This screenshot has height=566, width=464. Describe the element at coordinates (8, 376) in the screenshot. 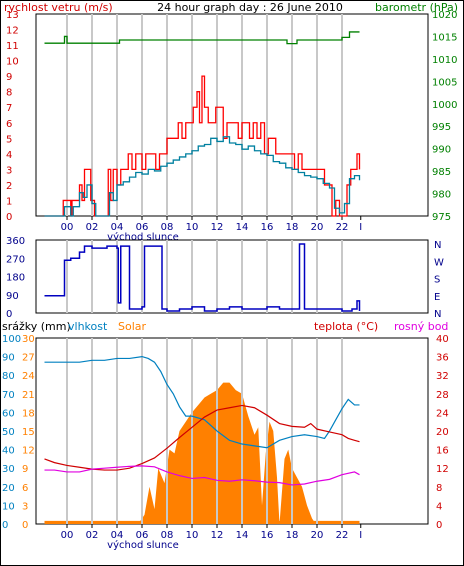

I see `humidity-ytick-label: 80` at that location.